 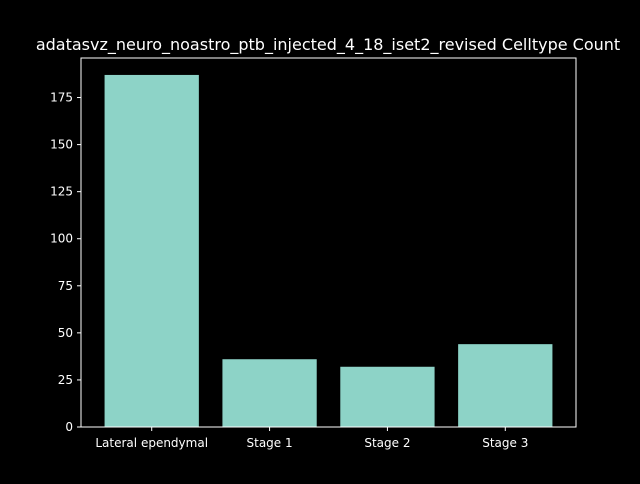 I want to click on y-tick-label: 50, so click(x=65, y=333).